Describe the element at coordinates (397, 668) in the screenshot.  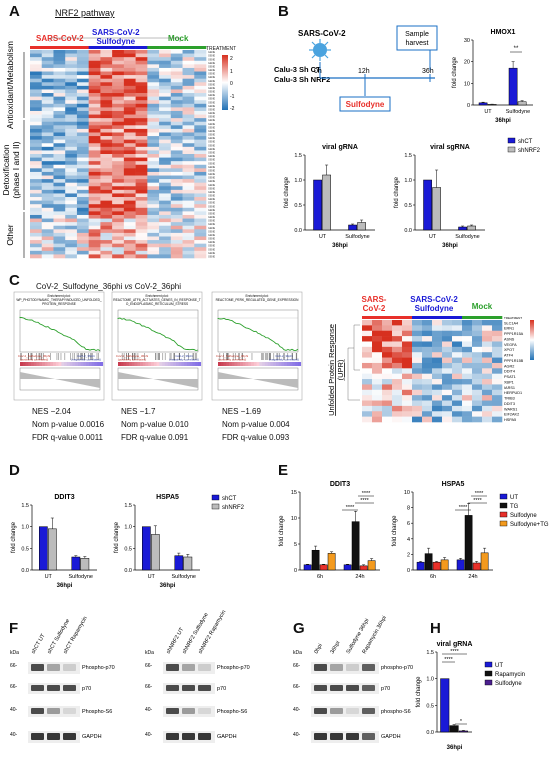
I see `band-label: phospho-p70` at that location.